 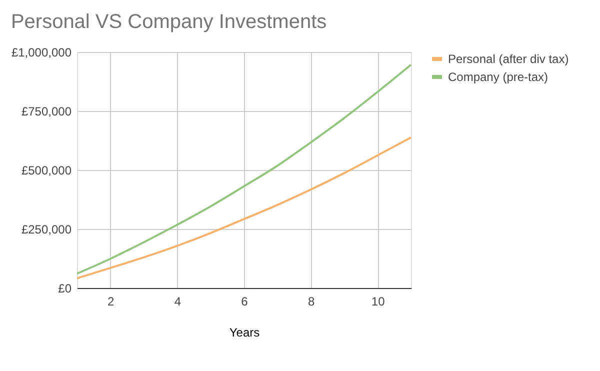 I want to click on x-tick-label: 6, so click(x=244, y=301).